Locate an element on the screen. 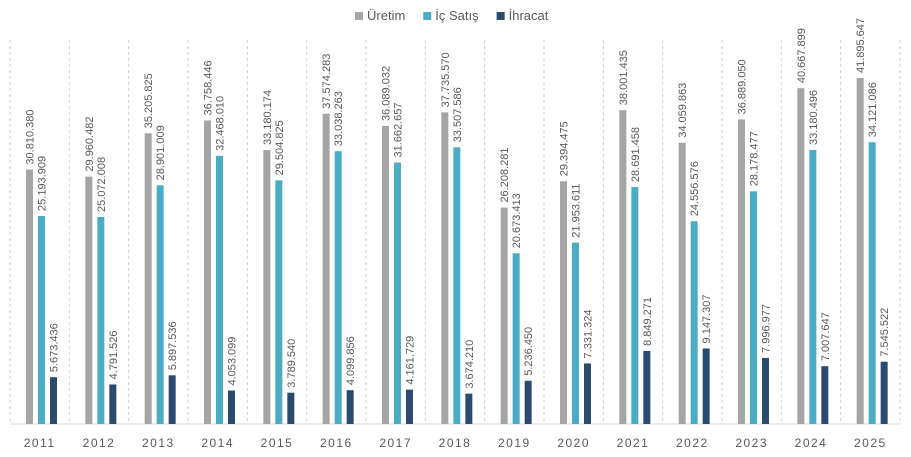 This screenshot has width=911, height=457. x-tick-label: 2018 is located at coordinates (455, 443).